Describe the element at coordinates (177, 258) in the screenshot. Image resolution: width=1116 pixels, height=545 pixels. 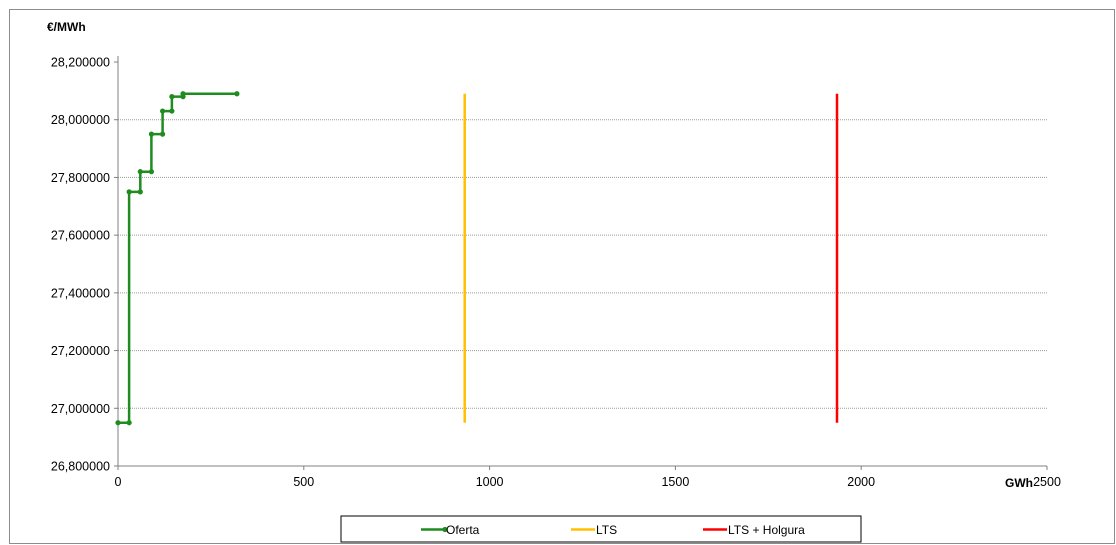
I see `series-line-oferta` at that location.